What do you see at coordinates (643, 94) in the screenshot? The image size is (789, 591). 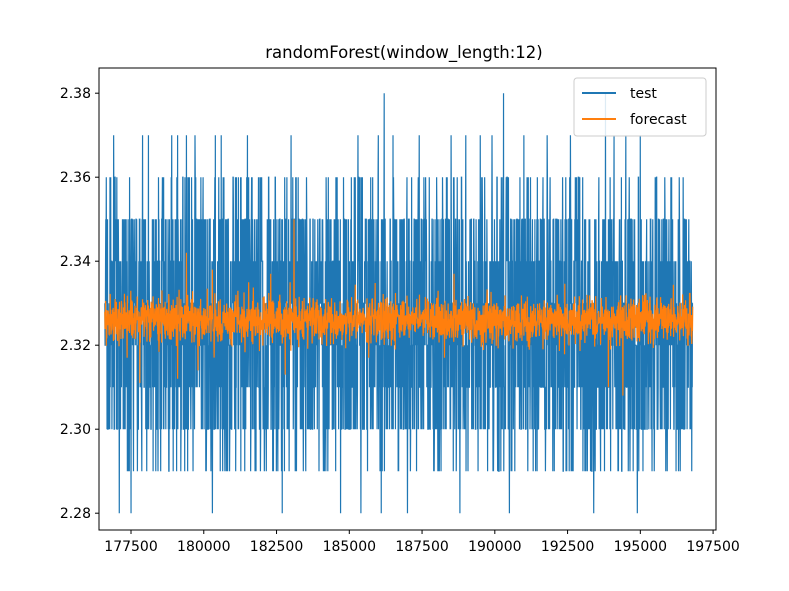 I see `legend-label-test: test` at bounding box center [643, 94].